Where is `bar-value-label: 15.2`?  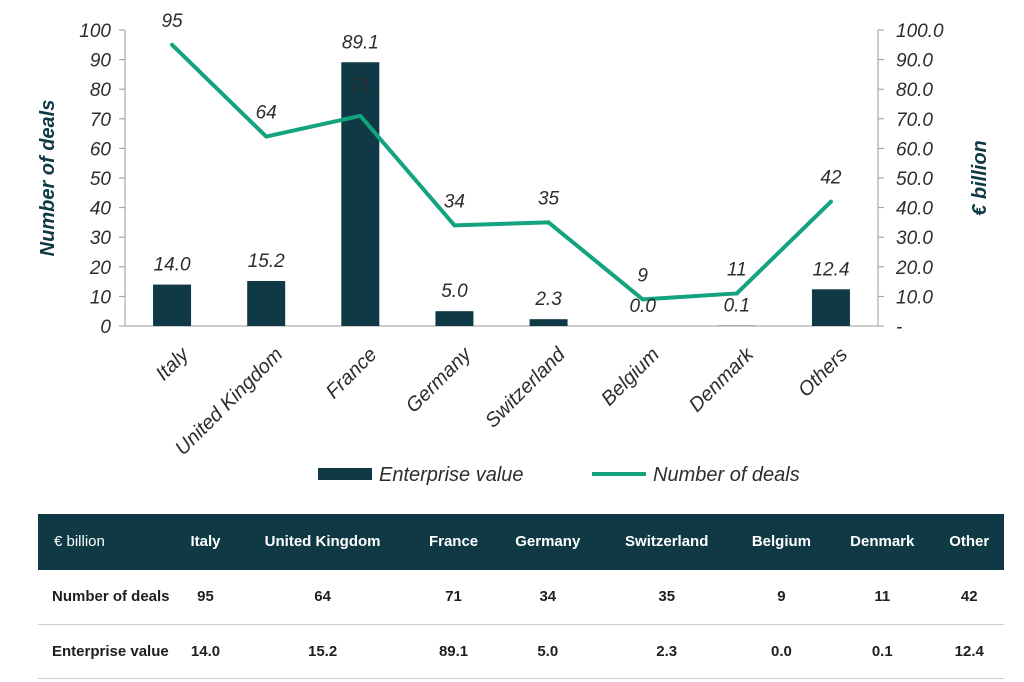
bar-value-label: 15.2 is located at coordinates (266, 261).